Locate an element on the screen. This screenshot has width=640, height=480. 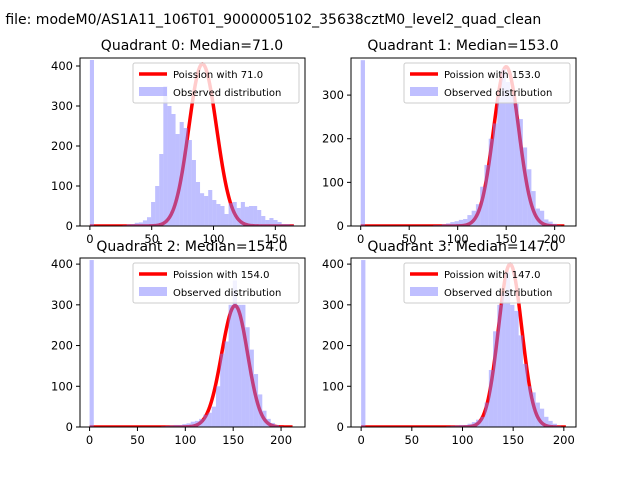
legend-fit-label: Poission with 147.0 is located at coordinates (492, 275).